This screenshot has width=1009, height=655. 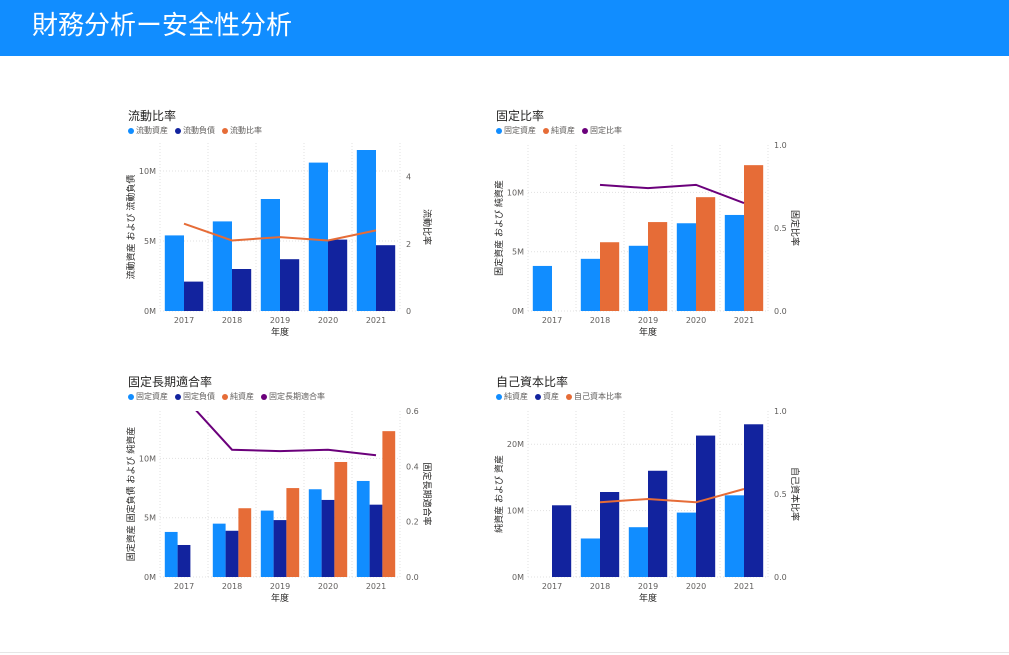 What do you see at coordinates (606, 130) in the screenshot?
I see `legend-label: 固定比率` at bounding box center [606, 130].